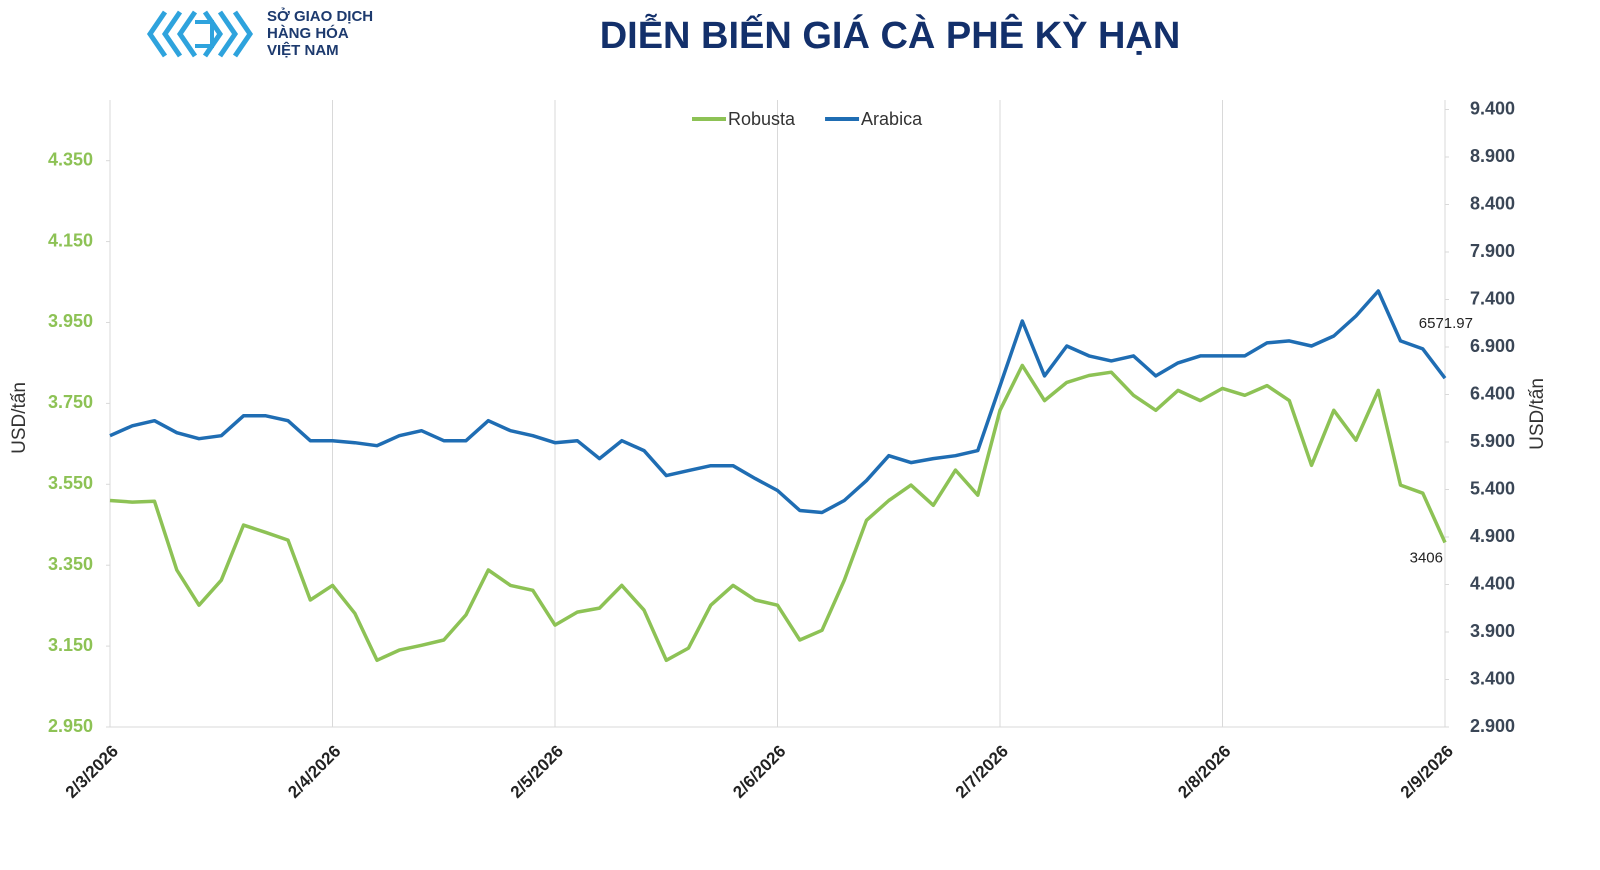 The width and height of the screenshot is (1600, 870). I want to click on logo-mark, so click(200, 34).